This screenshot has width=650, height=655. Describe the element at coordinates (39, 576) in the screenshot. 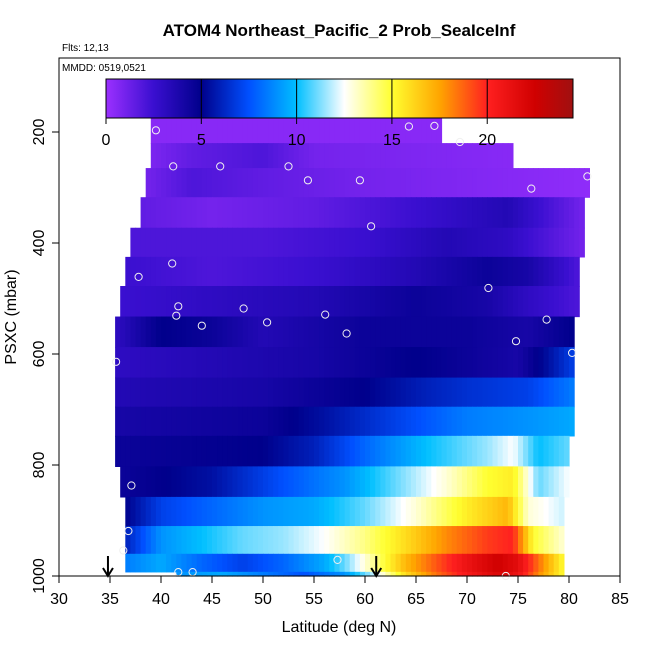

I see `y-tick-label: 1000` at that location.